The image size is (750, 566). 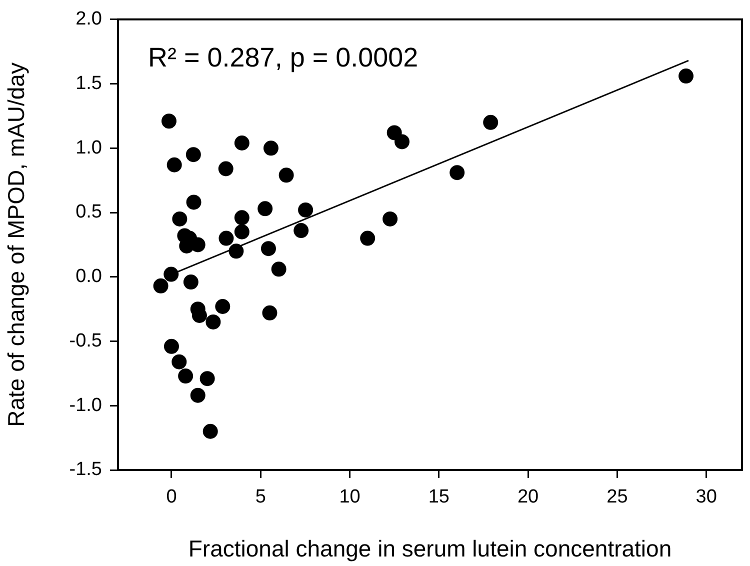 I want to click on y-tick-label: -1.5, so click(x=85, y=469).